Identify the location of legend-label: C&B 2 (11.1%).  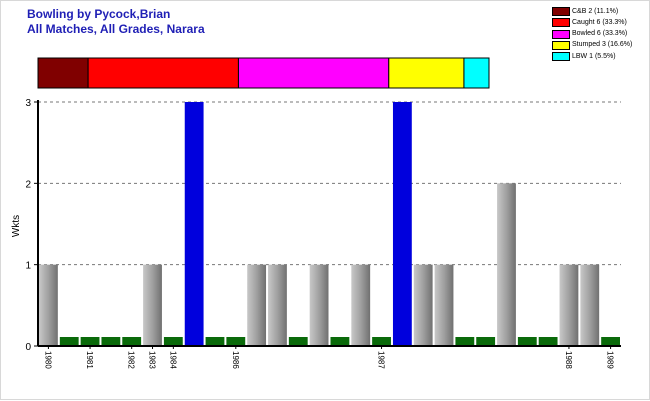
(595, 11).